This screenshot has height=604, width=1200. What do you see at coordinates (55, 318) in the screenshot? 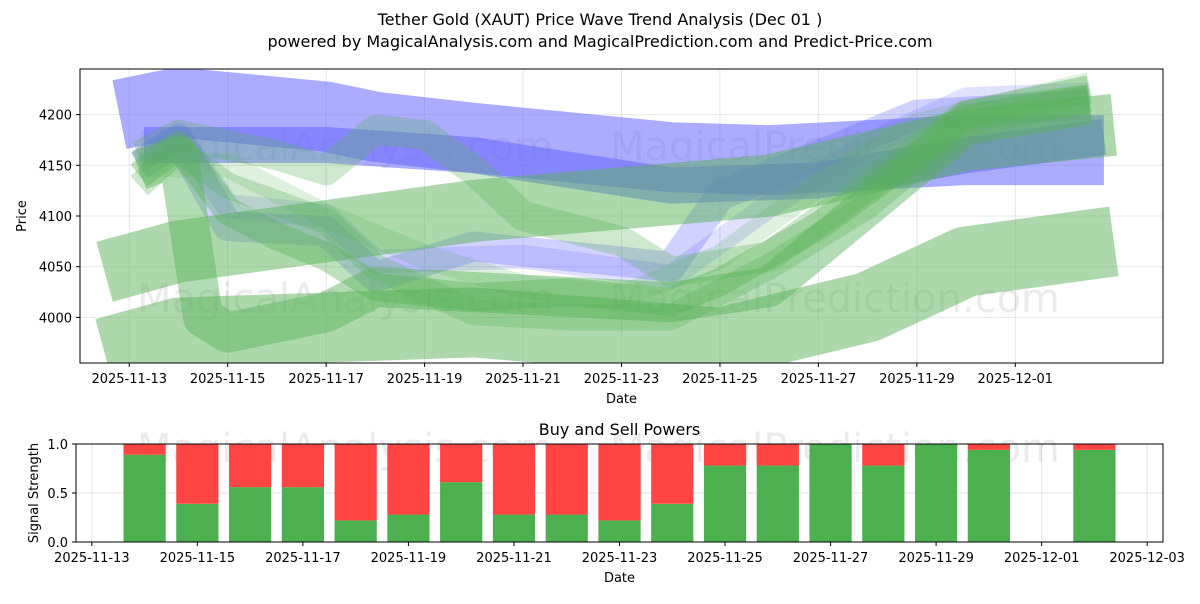
I see `y-tick-label: 4000` at bounding box center [55, 318].